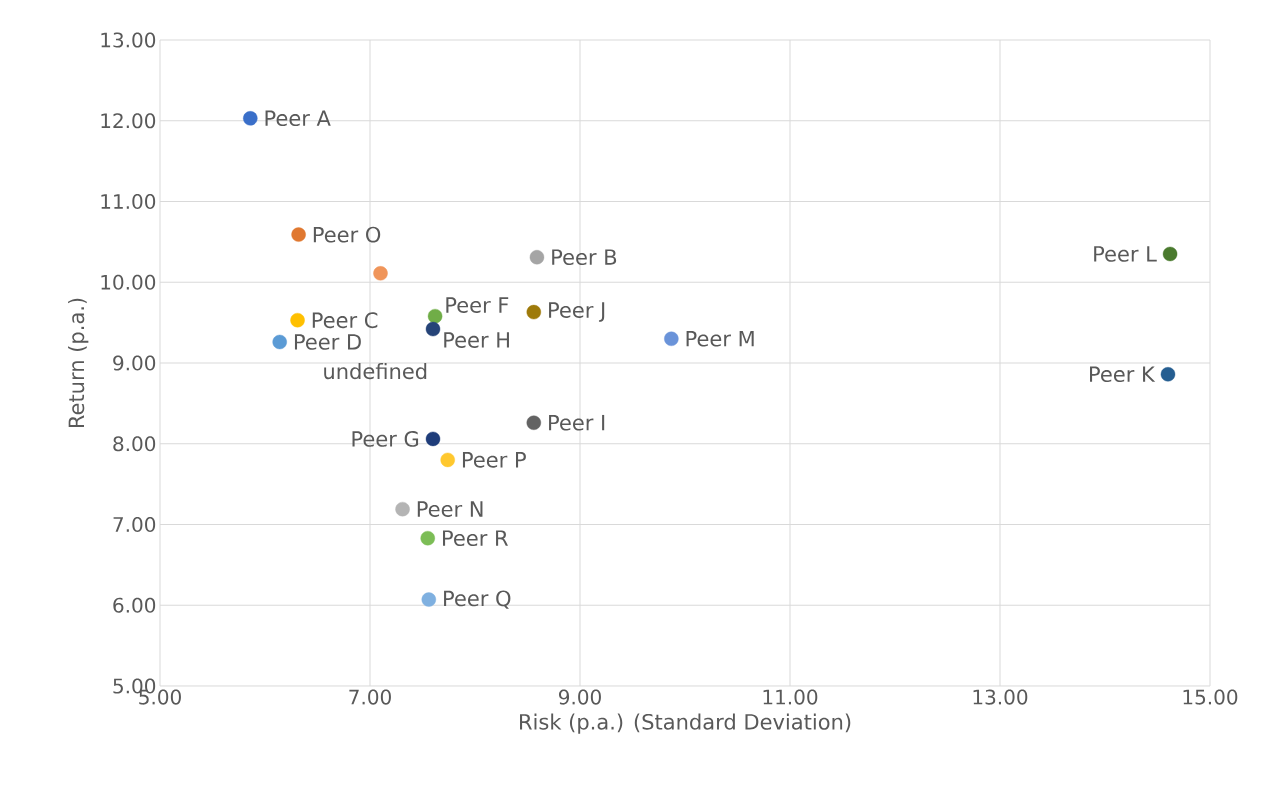 The width and height of the screenshot is (1269, 800). Describe the element at coordinates (584, 257) in the screenshot. I see `series-label: Peer B` at that location.